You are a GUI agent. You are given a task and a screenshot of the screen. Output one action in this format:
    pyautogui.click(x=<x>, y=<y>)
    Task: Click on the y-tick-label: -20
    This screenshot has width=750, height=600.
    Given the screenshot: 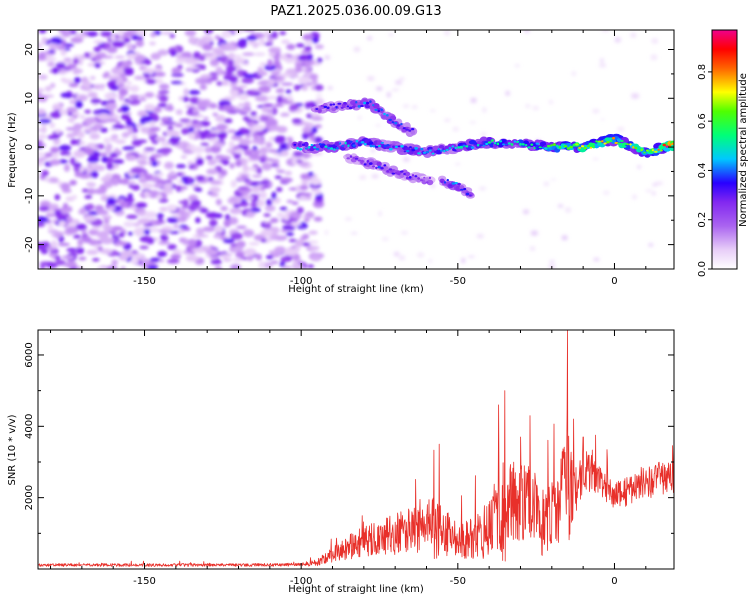 What is the action you would take?
    pyautogui.click(x=29, y=244)
    